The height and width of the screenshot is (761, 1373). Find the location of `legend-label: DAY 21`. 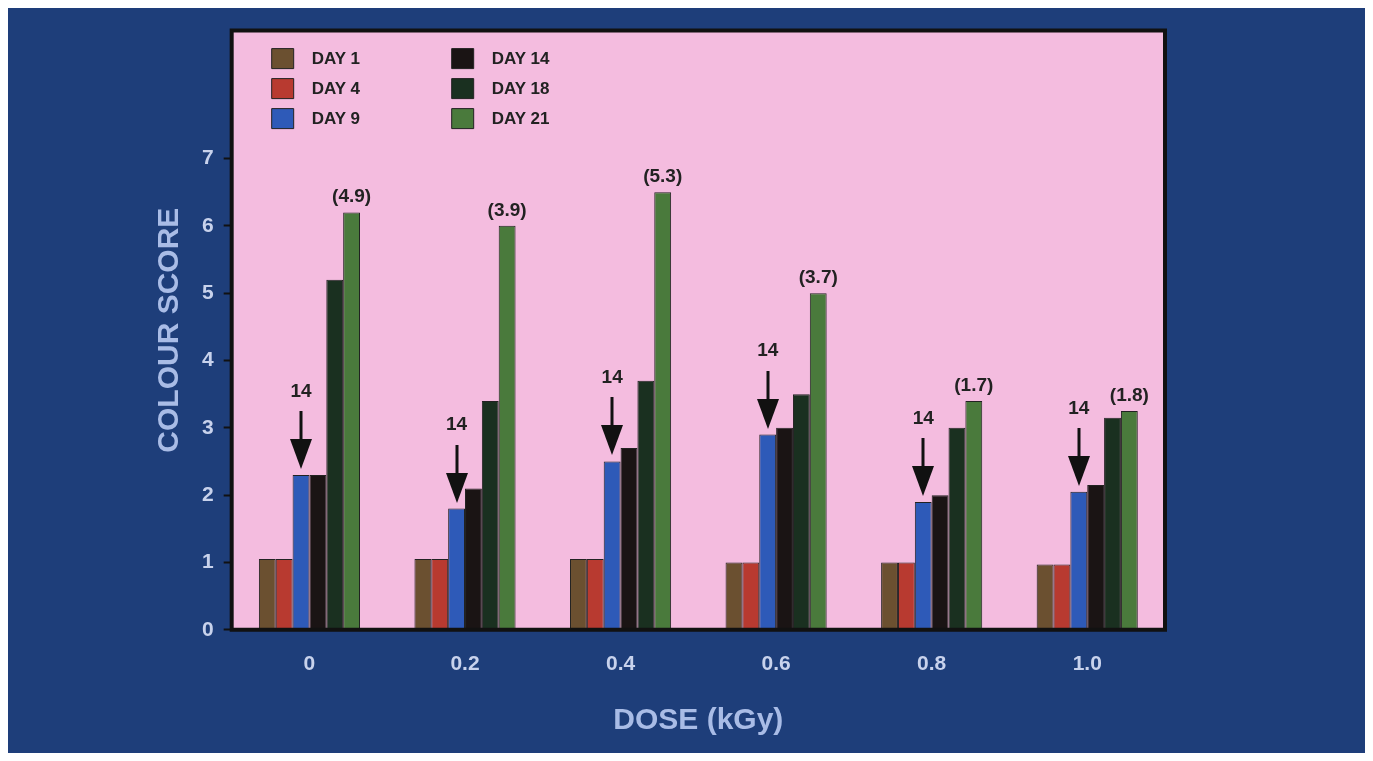

legend-label: DAY 21 is located at coordinates (520, 119).